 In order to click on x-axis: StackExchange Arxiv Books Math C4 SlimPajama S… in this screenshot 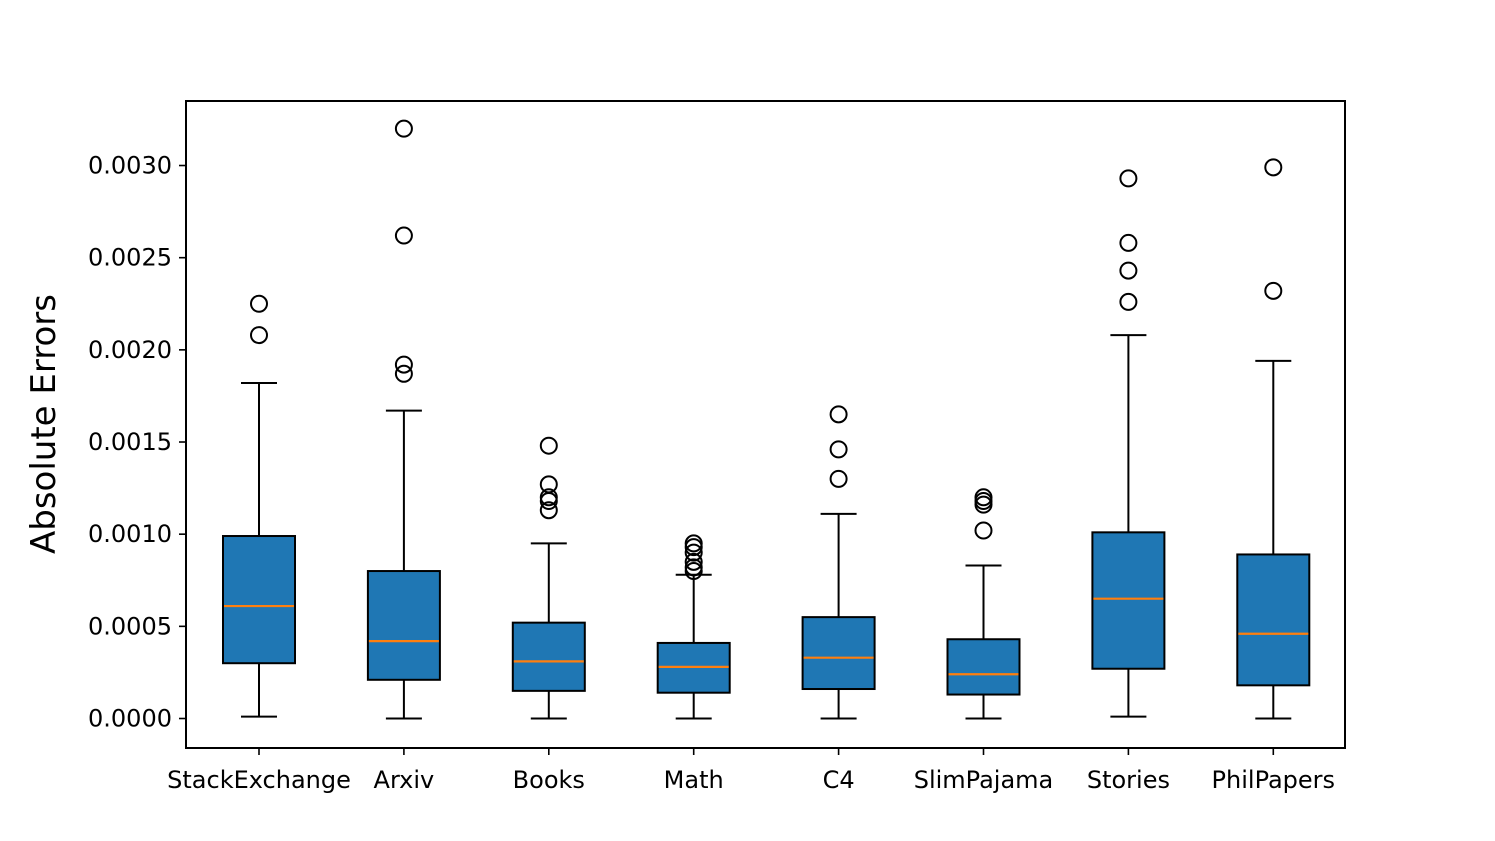, I will do `click(751, 771)`.